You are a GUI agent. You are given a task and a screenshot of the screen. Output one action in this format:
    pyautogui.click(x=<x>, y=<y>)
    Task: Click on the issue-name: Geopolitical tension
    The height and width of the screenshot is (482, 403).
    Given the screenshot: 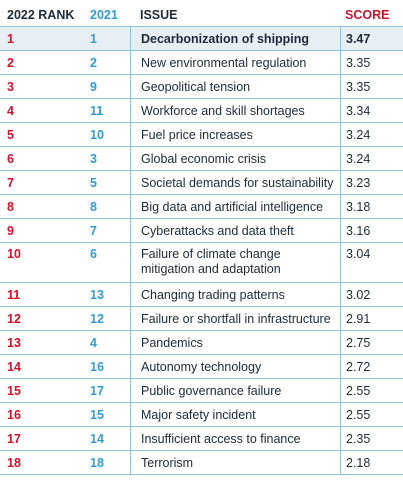 What is the action you would take?
    pyautogui.click(x=235, y=86)
    